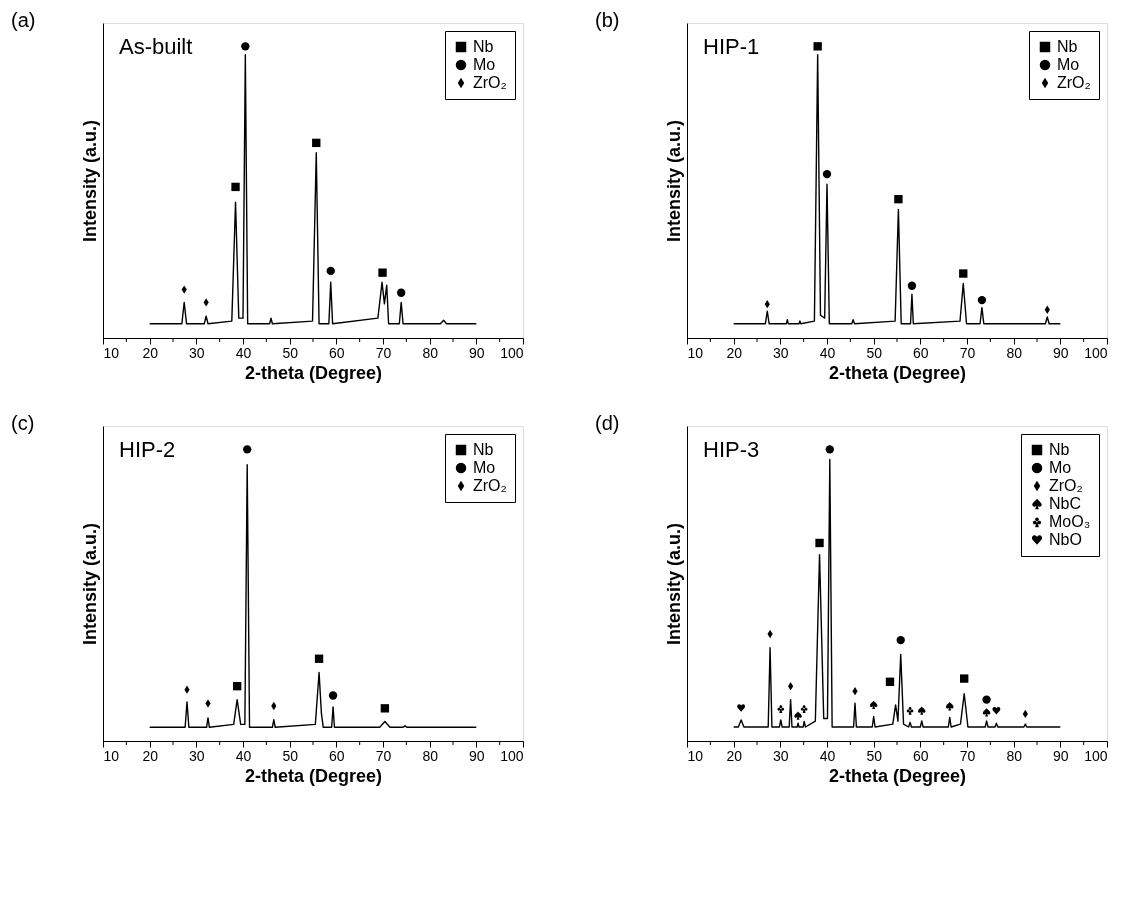 This screenshot has width=1126, height=924. I want to click on chart-title: HIP-3, so click(731, 449).